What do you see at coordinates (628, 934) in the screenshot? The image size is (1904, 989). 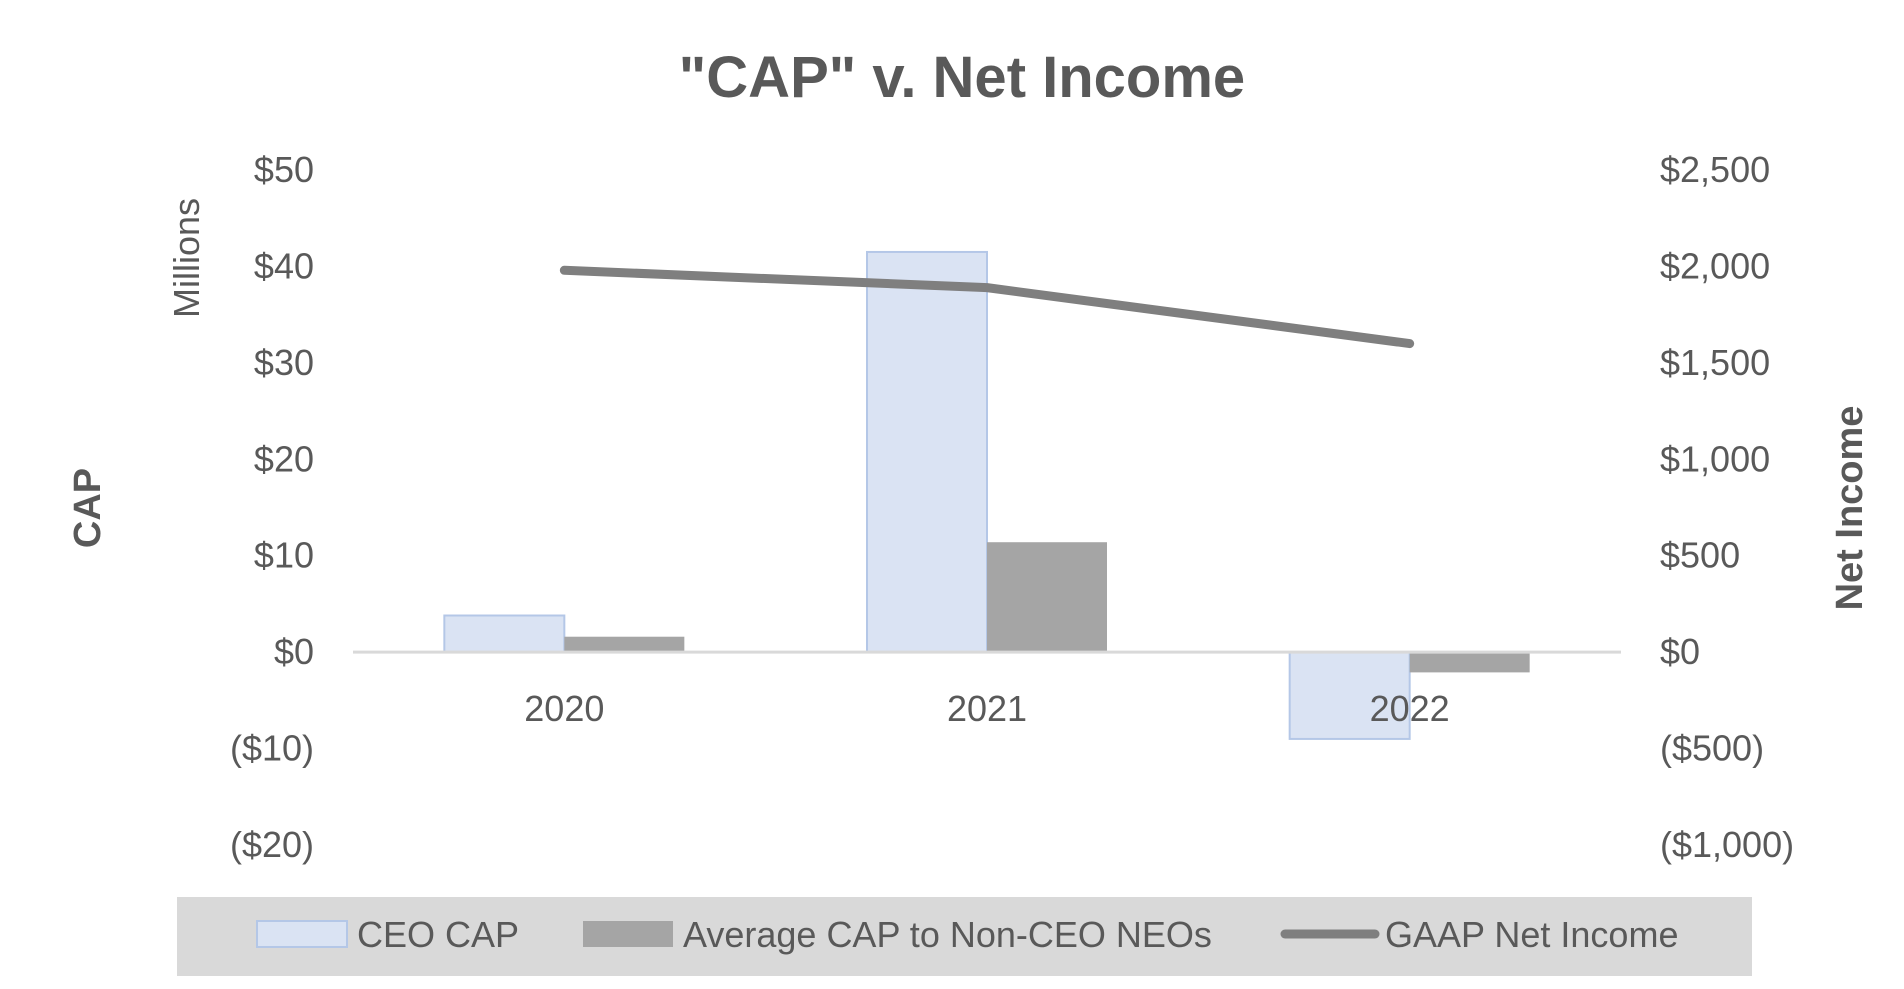 I see `legend-swatch-average-cap` at bounding box center [628, 934].